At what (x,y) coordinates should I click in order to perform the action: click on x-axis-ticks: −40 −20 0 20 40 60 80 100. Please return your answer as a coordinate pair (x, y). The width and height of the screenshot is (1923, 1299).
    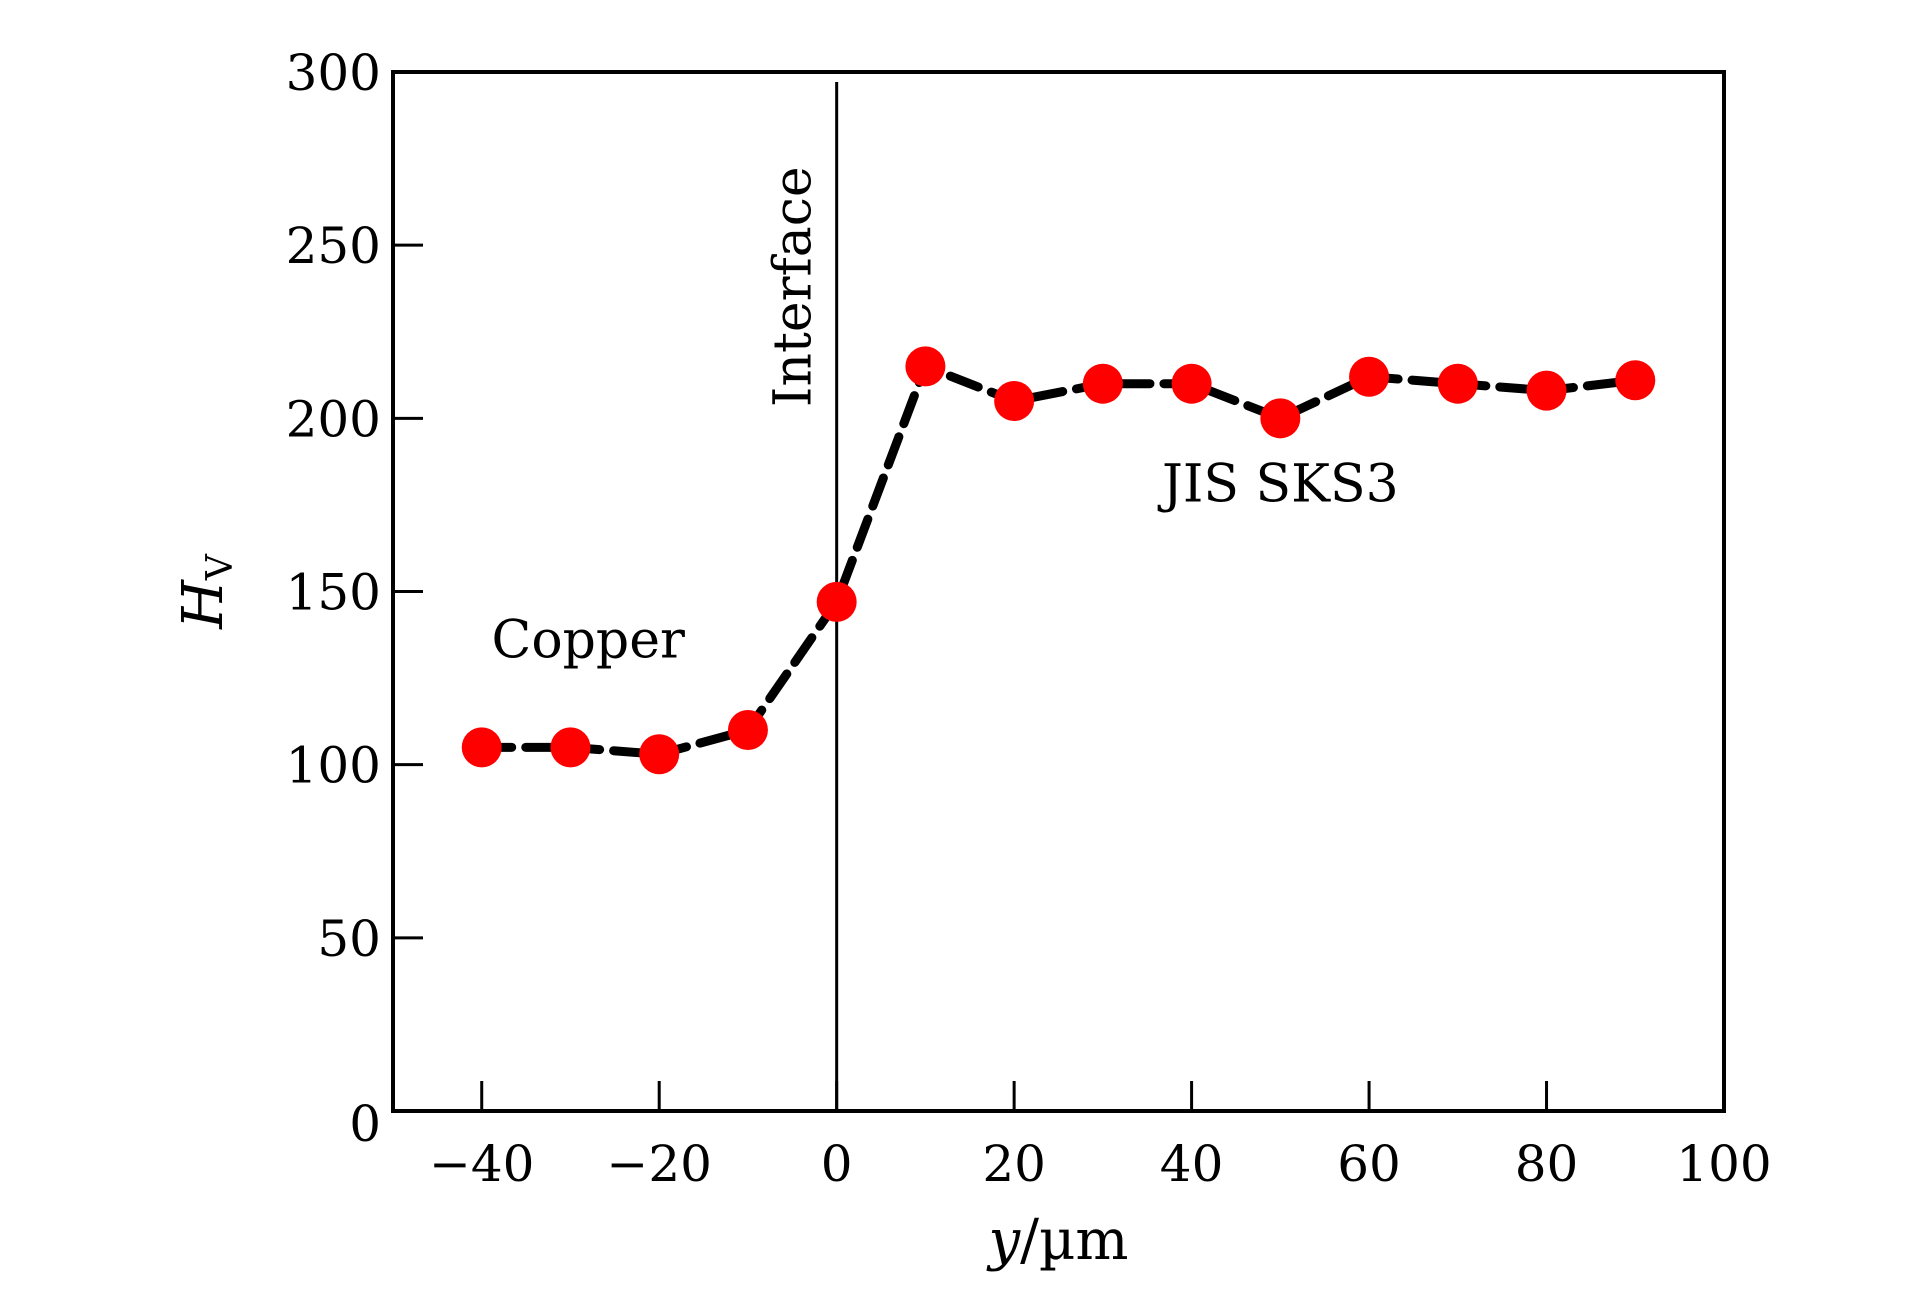
    Looking at the image, I should click on (1100, 1137).